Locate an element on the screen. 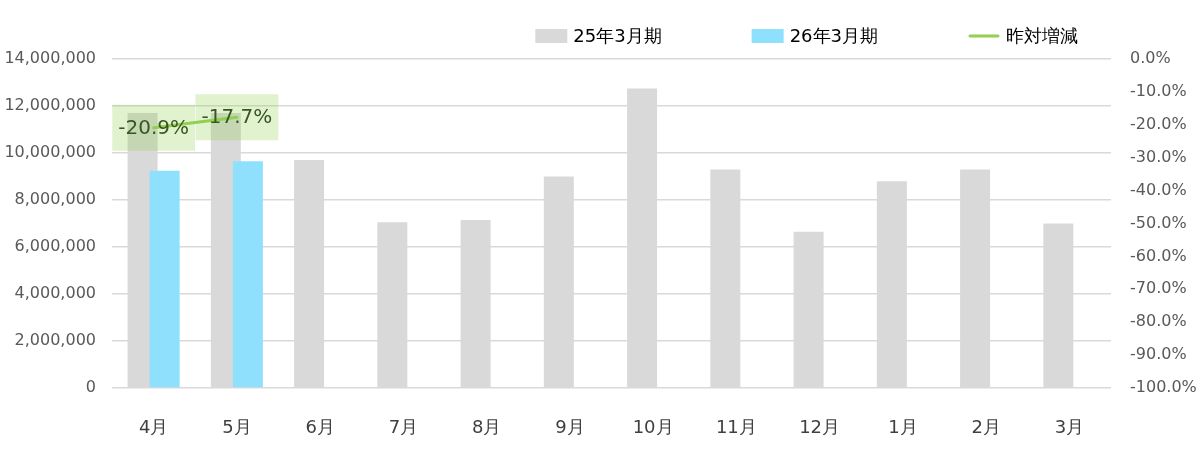  x-tick-label: 5月 is located at coordinates (237, 427).